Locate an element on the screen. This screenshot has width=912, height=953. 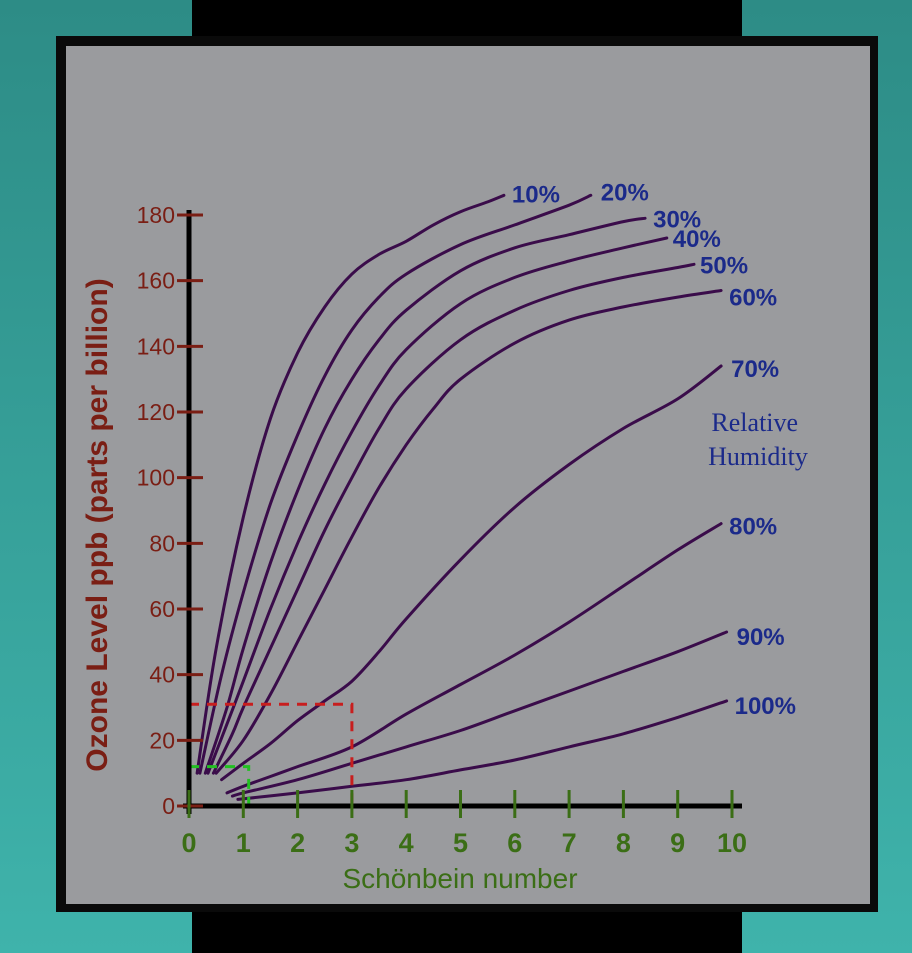
legend-title-line-1: Relative is located at coordinates (754, 422).